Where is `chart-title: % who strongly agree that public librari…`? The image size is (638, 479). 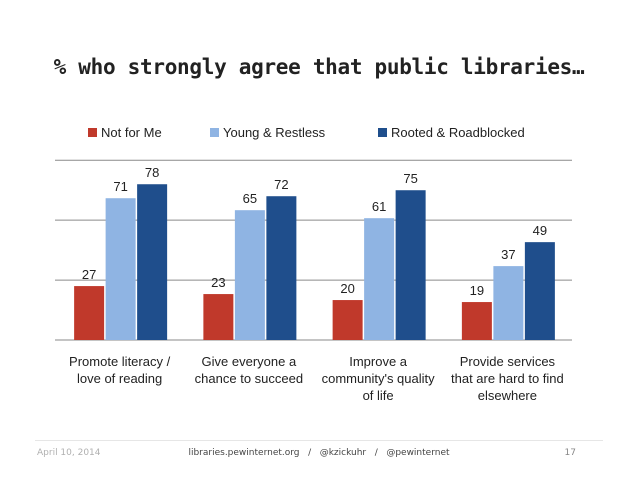
chart-title: % who strongly agree that public librari… is located at coordinates (319, 67).